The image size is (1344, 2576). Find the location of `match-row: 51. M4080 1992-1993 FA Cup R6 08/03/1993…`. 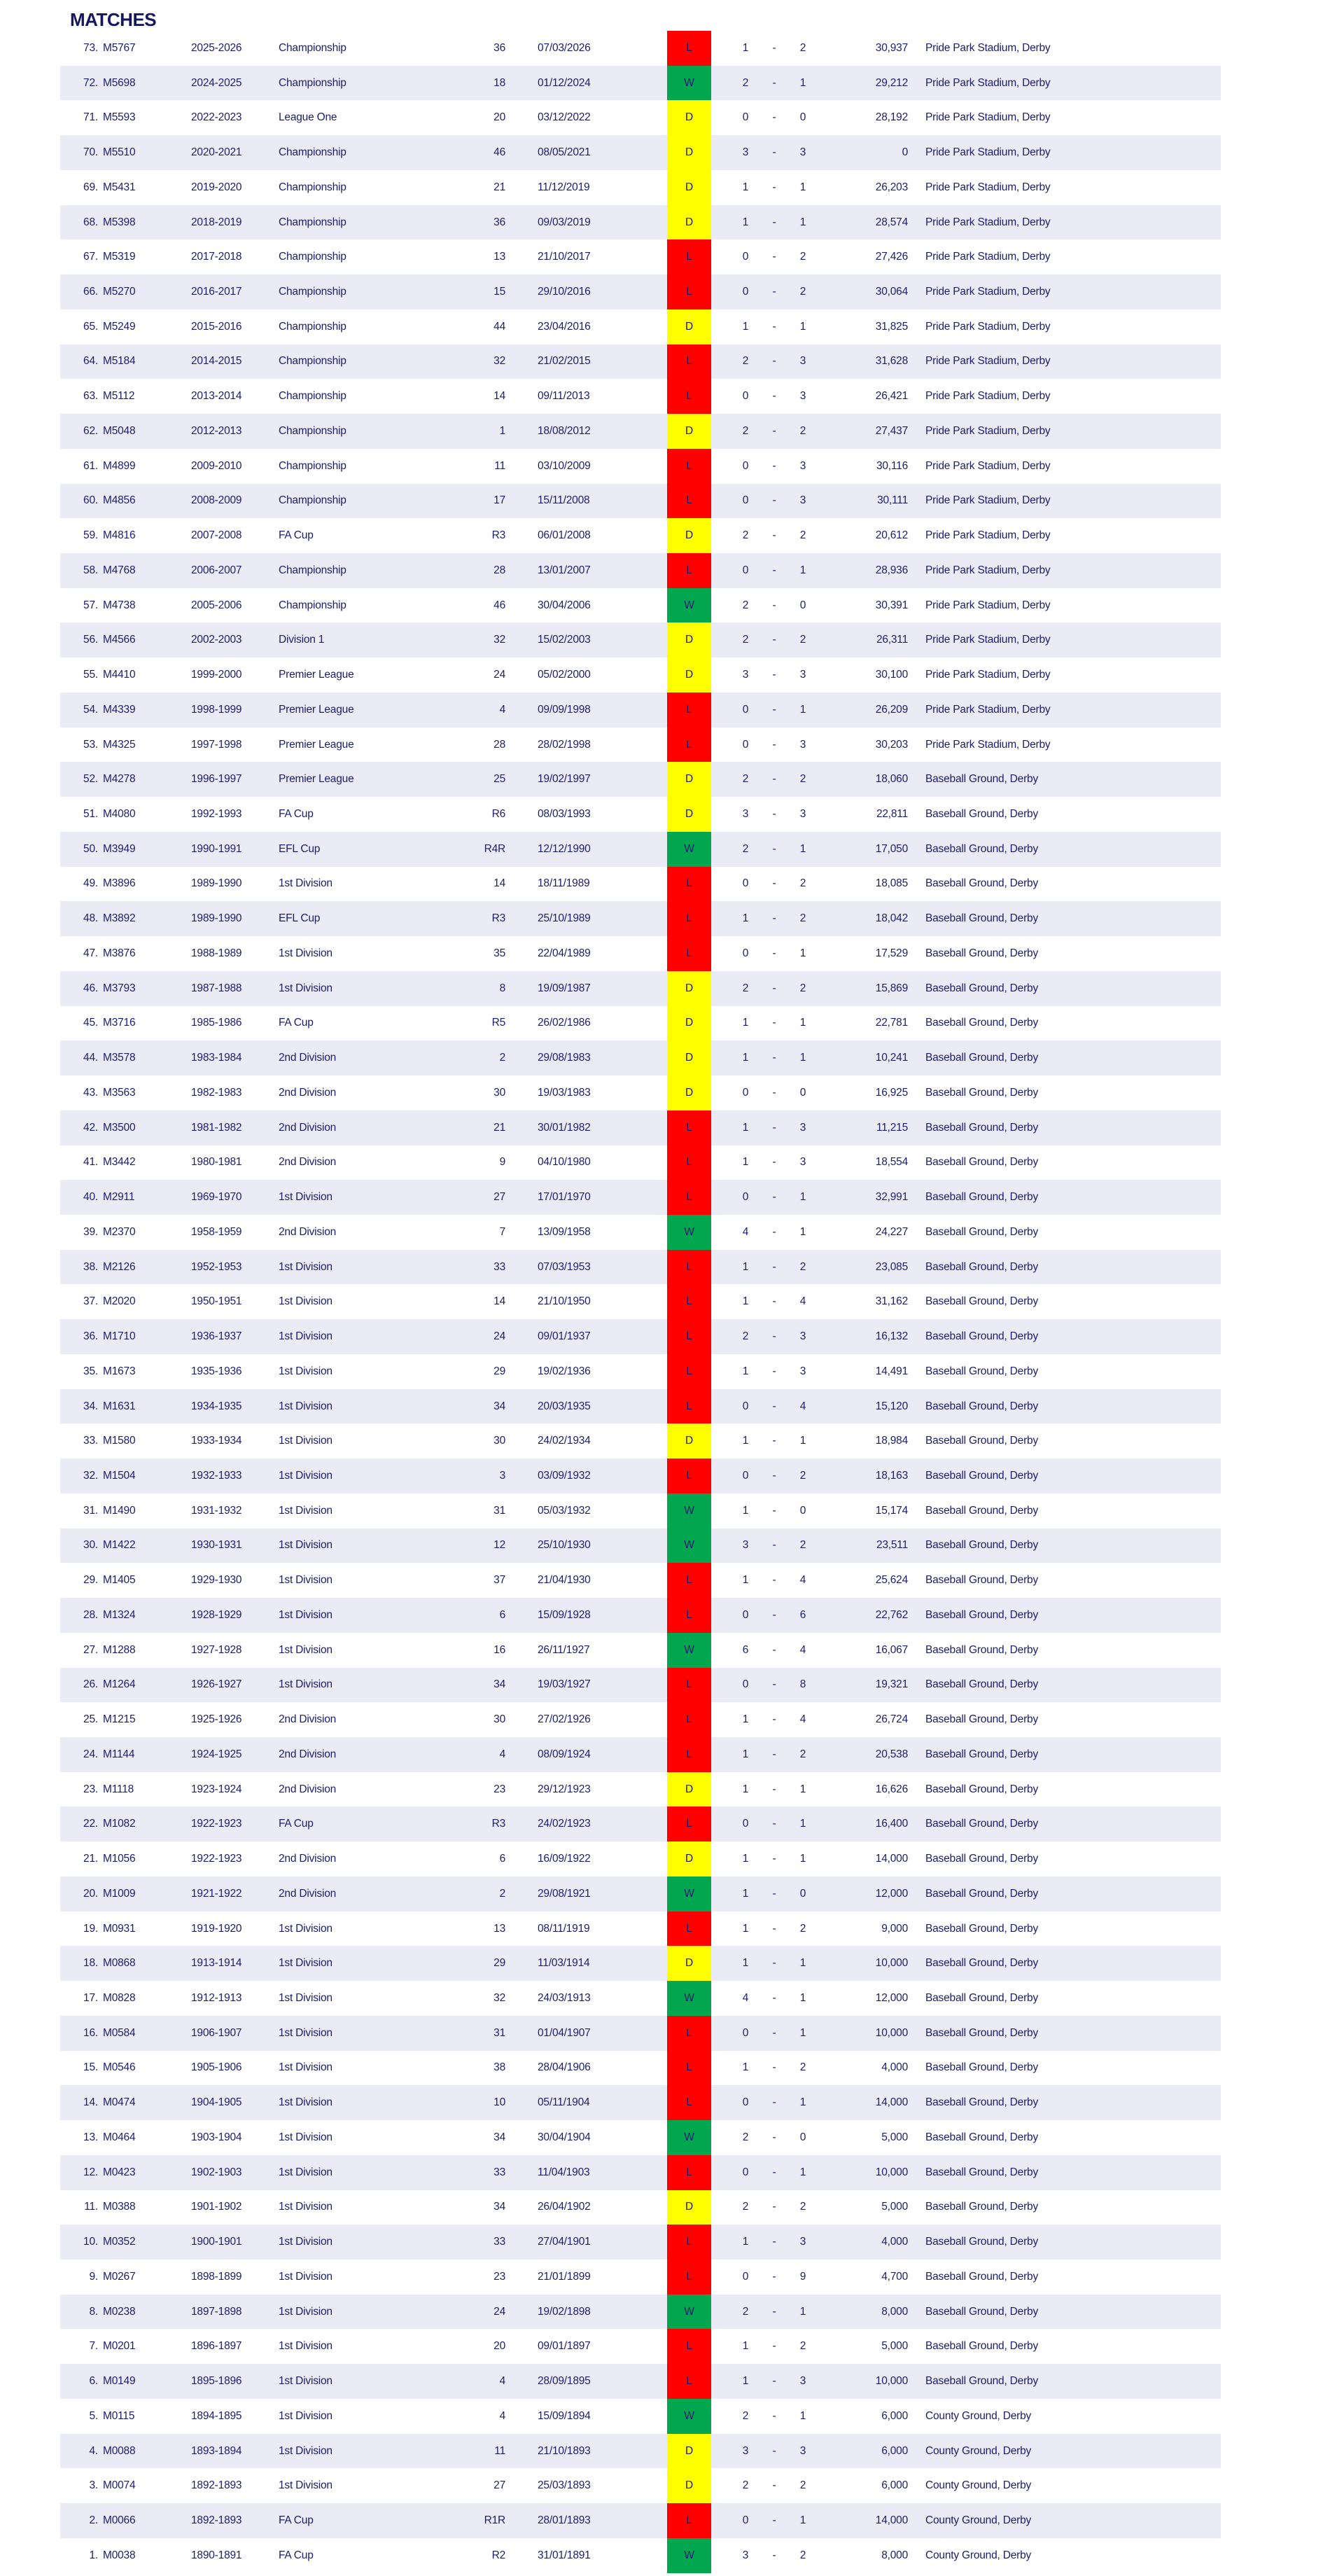

match-row: 51. M4080 1992-1993 FA Cup R6 08/03/1993… is located at coordinates (640, 814).